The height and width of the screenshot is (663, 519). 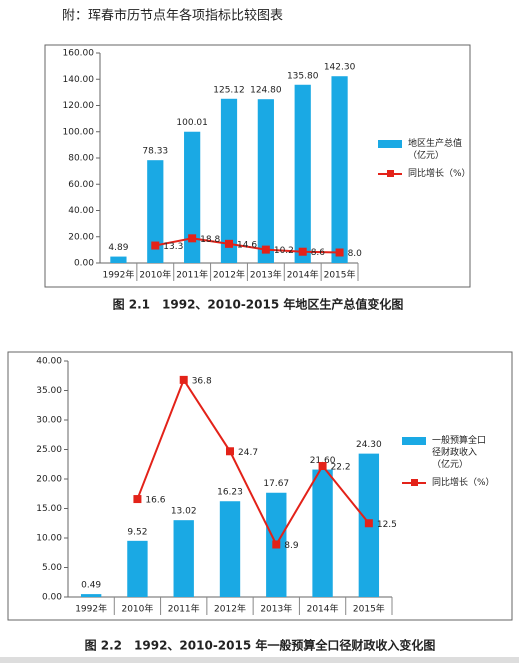 What do you see at coordinates (118, 248) in the screenshot?
I see `data-label: 4.89` at bounding box center [118, 248].